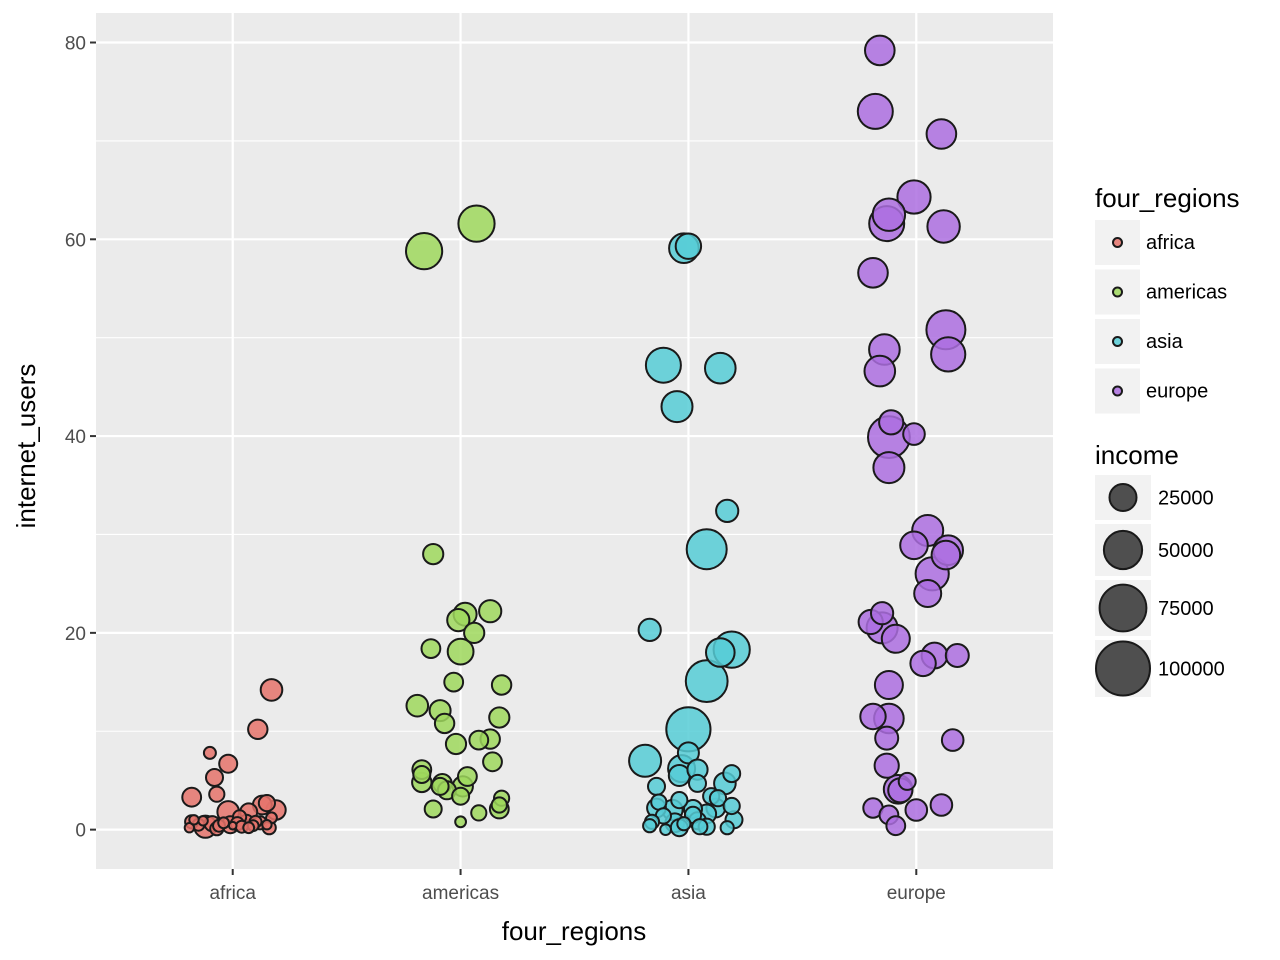  Describe the element at coordinates (1167, 198) in the screenshot. I see `legend-color-title: four_regions` at that location.